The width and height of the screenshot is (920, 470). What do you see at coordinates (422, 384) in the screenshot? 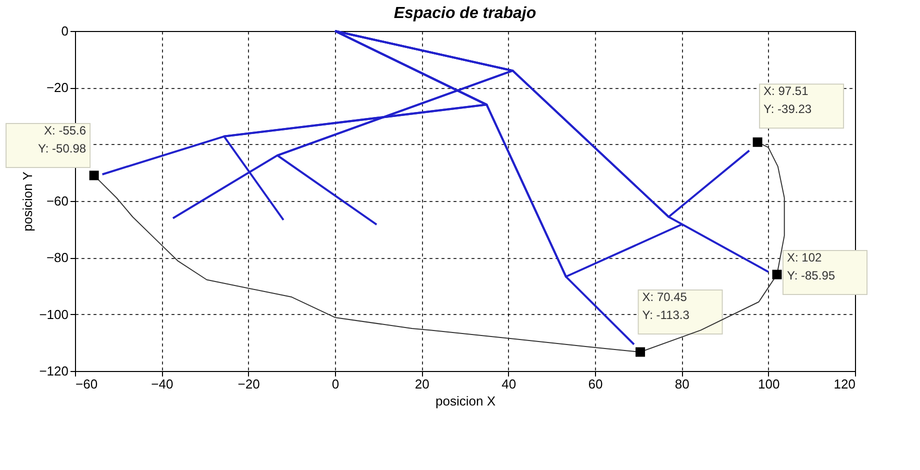
I see `x-tick-label: 20` at bounding box center [422, 384].